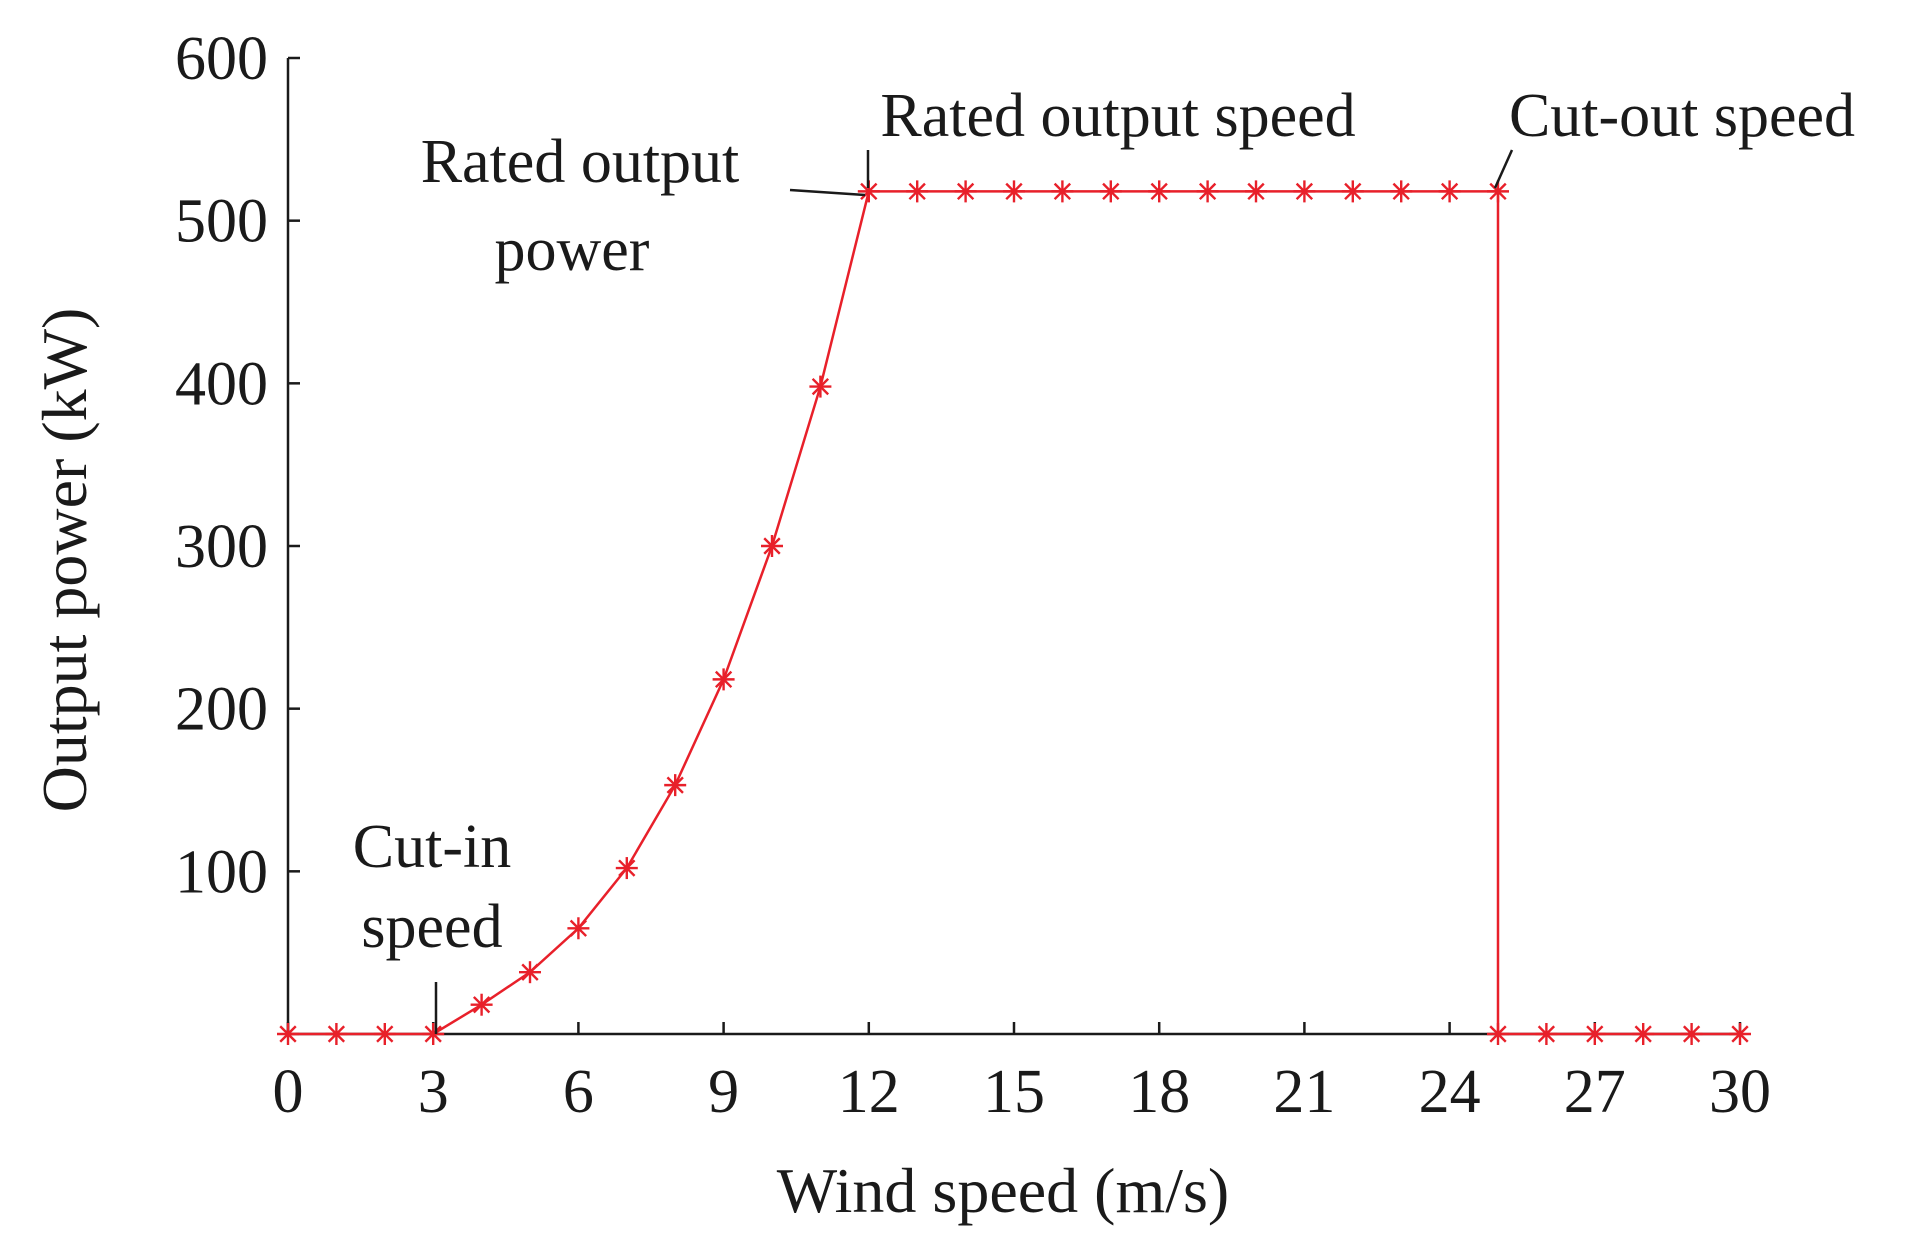 This screenshot has width=1910, height=1254. I want to click on annotation-rated-output-speed: Rated output speed, so click(1111, 135).